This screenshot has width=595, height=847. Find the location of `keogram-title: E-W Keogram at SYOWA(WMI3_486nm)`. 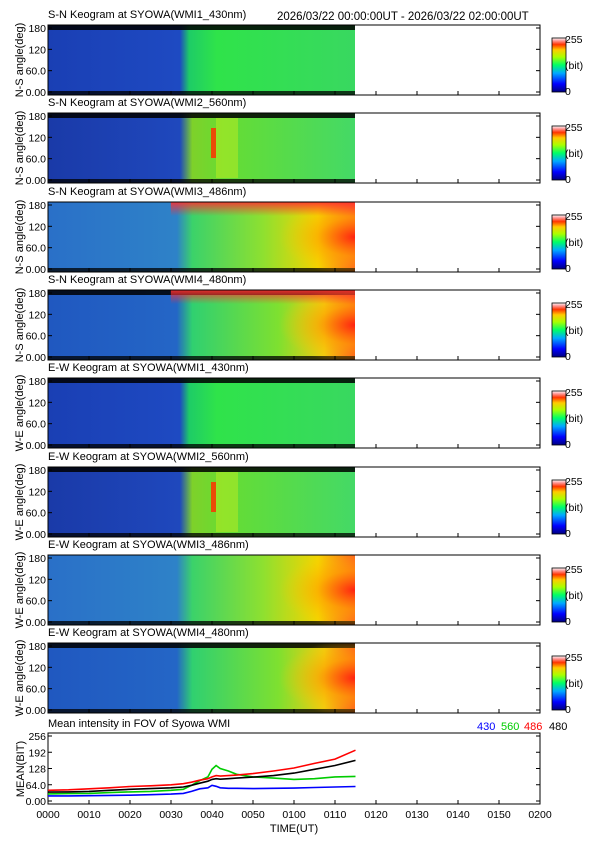

keogram-title: E-W Keogram at SYOWA(WMI3_486nm) is located at coordinates (148, 545).